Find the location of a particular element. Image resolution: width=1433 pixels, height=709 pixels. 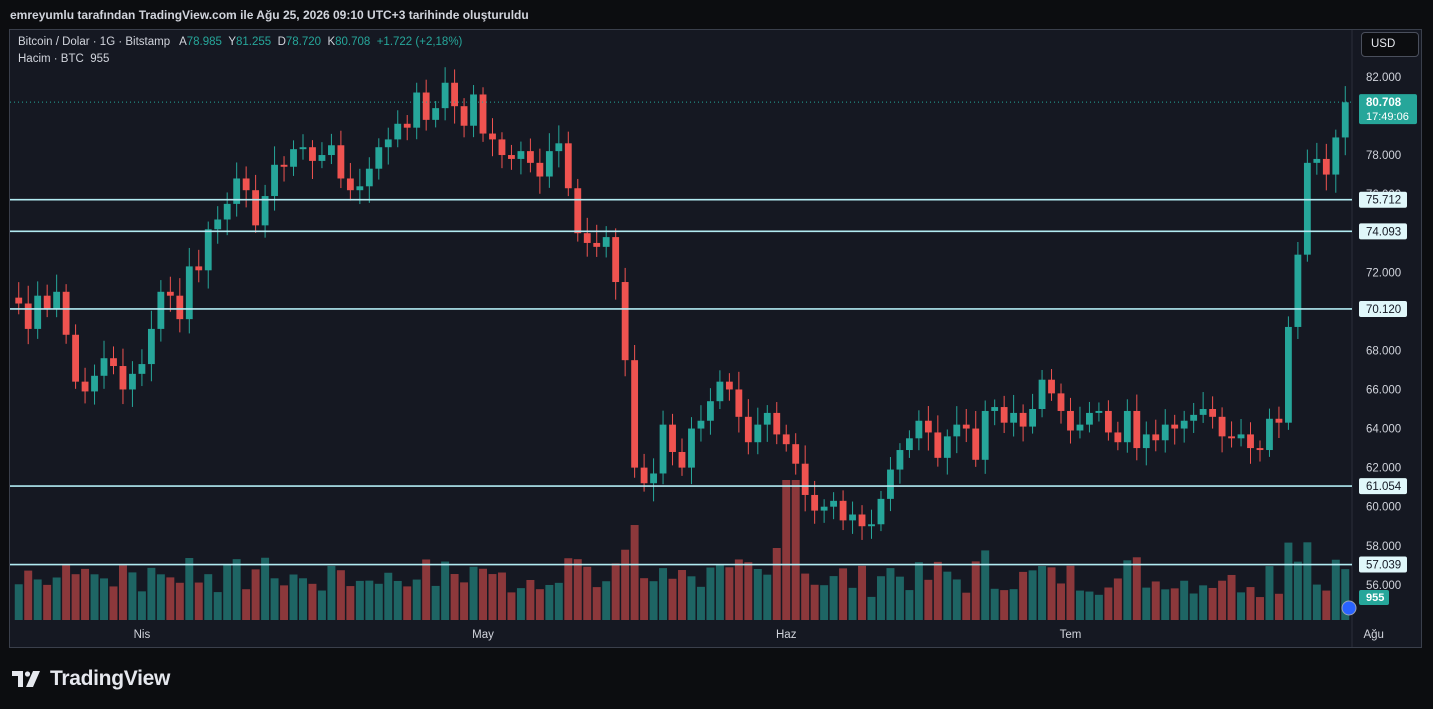

y-tick-label: 64.000 is located at coordinates (1383, 430).